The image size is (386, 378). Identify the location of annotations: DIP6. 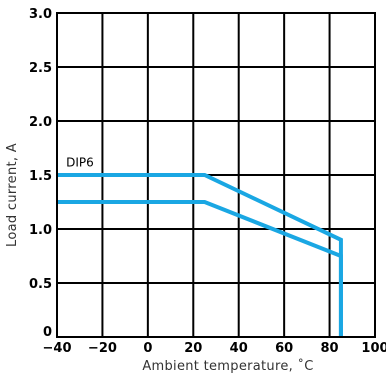
(80, 162).